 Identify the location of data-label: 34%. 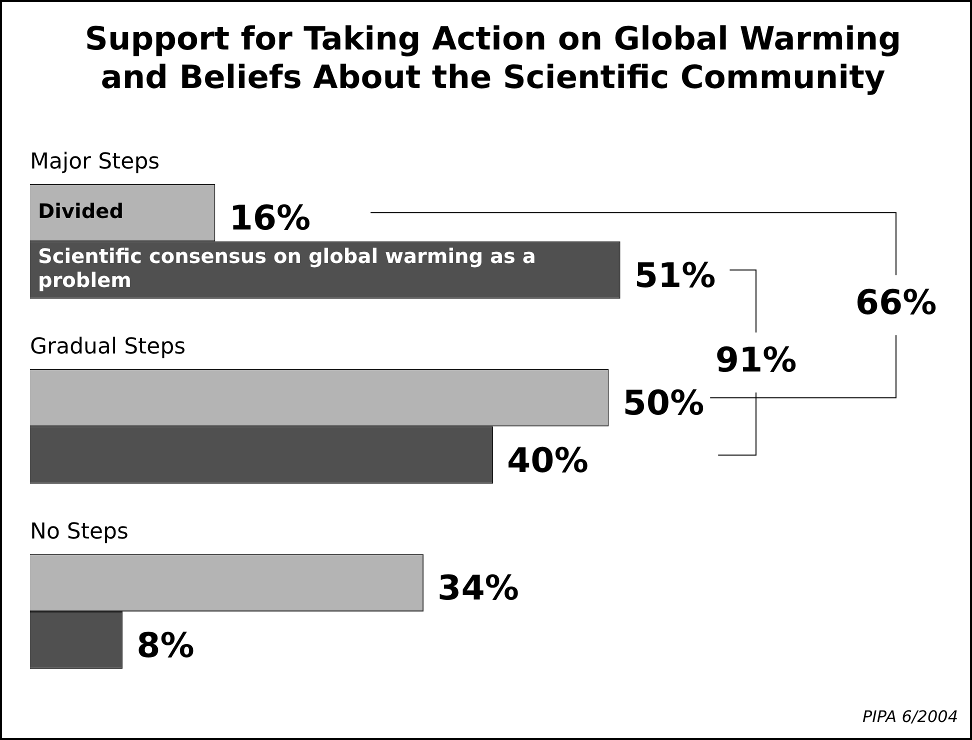
(478, 588).